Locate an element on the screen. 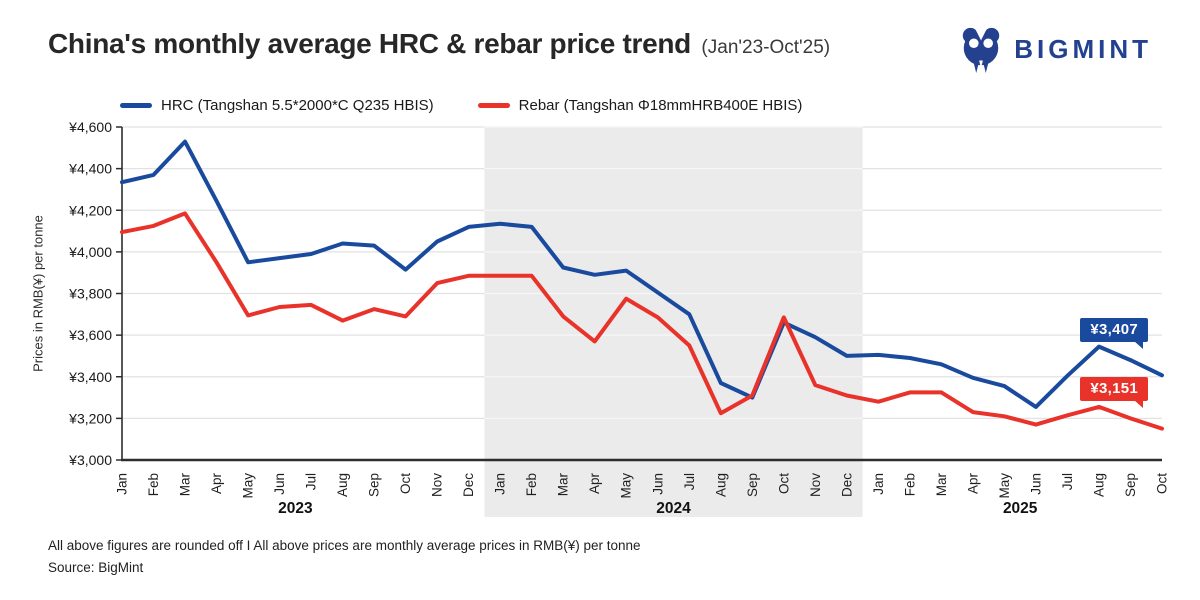 This screenshot has width=1200, height=600. rebar-line-swatch-icon is located at coordinates (493, 105).